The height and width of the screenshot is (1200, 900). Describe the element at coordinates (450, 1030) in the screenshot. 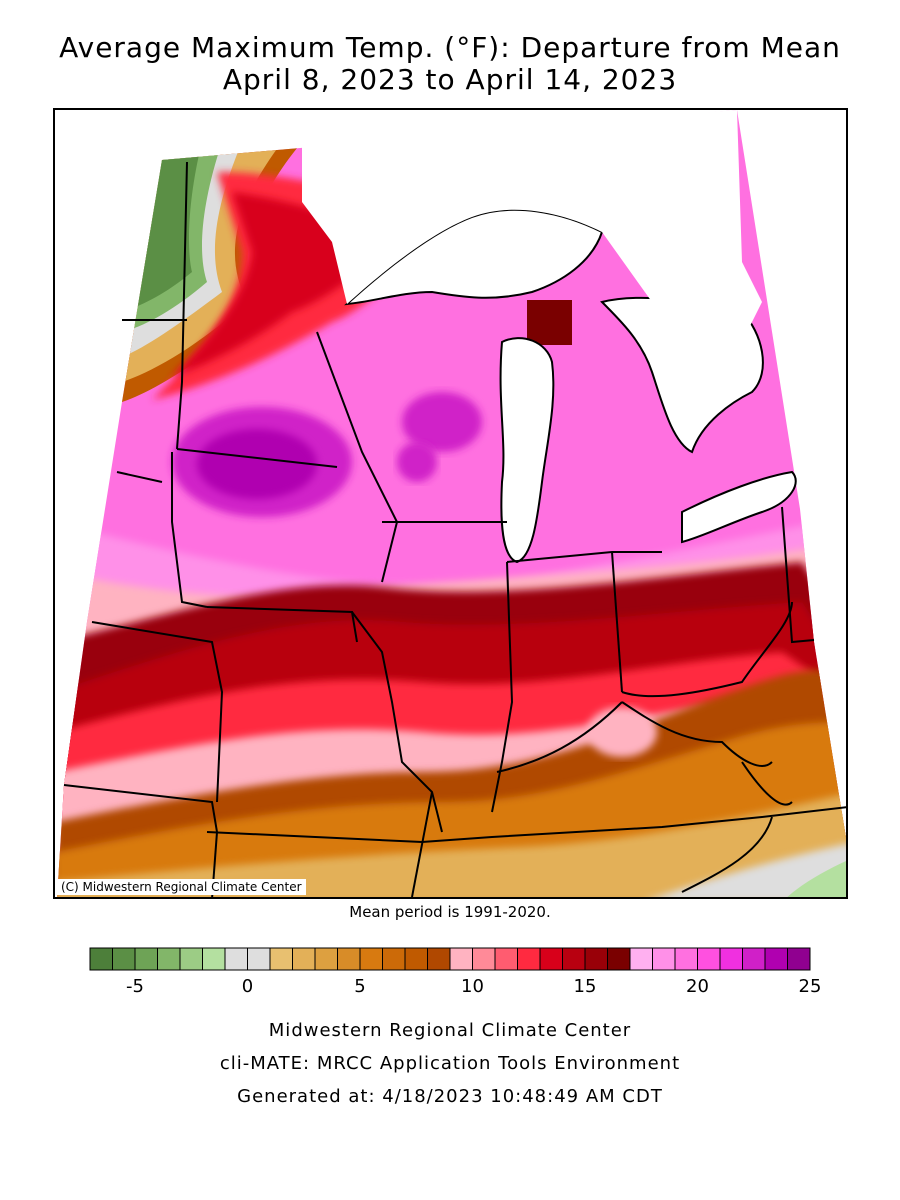

I see `footer-organization: Midwestern Regional Climate Center` at that location.